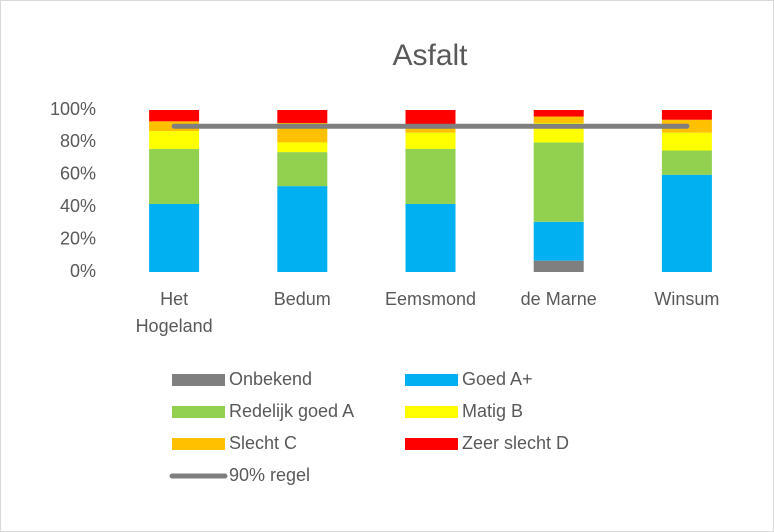 The width and height of the screenshot is (774, 532). I want to click on x-tick-label: Winsum, so click(686, 299).